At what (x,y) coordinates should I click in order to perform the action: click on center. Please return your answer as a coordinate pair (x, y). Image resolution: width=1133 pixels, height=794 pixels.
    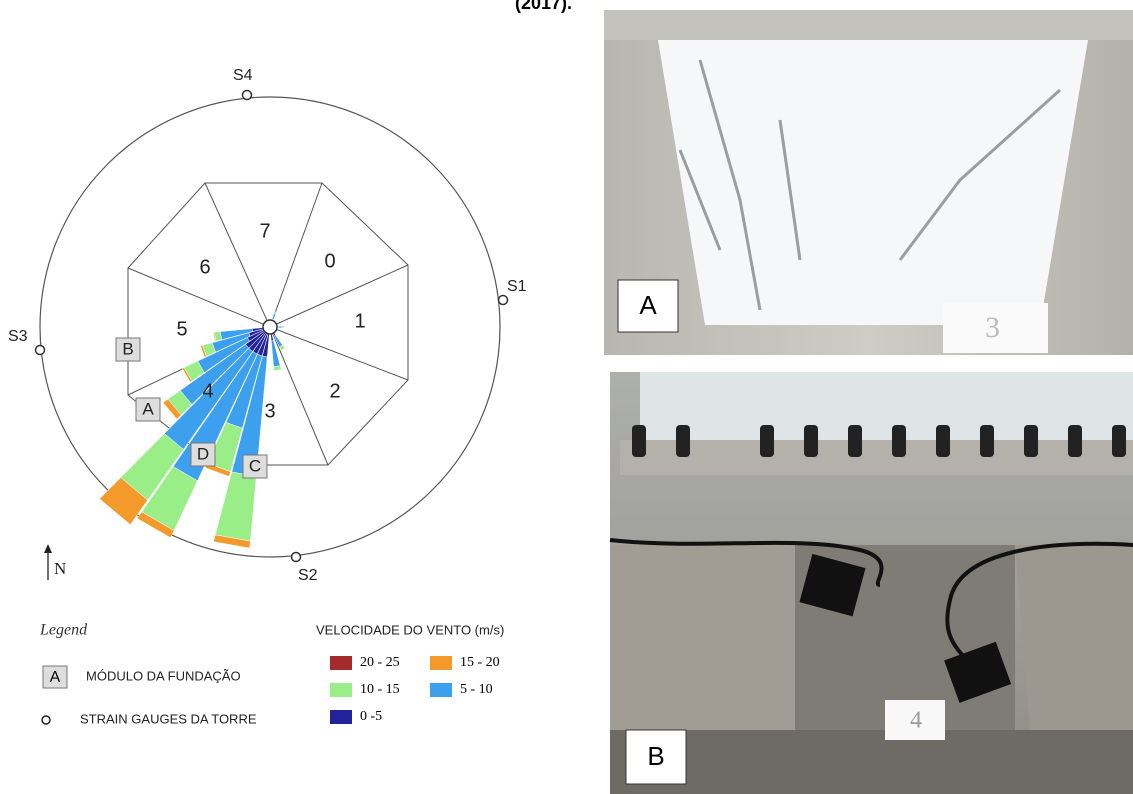
    Looking at the image, I should click on (270, 327).